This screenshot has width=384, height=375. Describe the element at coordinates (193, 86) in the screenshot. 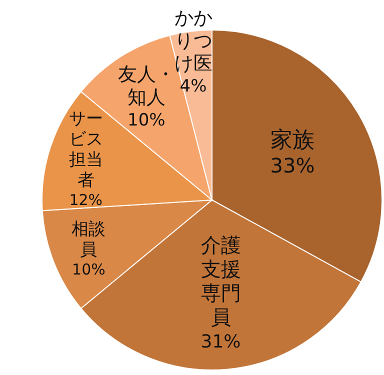

I see `data-label: 4%` at that location.